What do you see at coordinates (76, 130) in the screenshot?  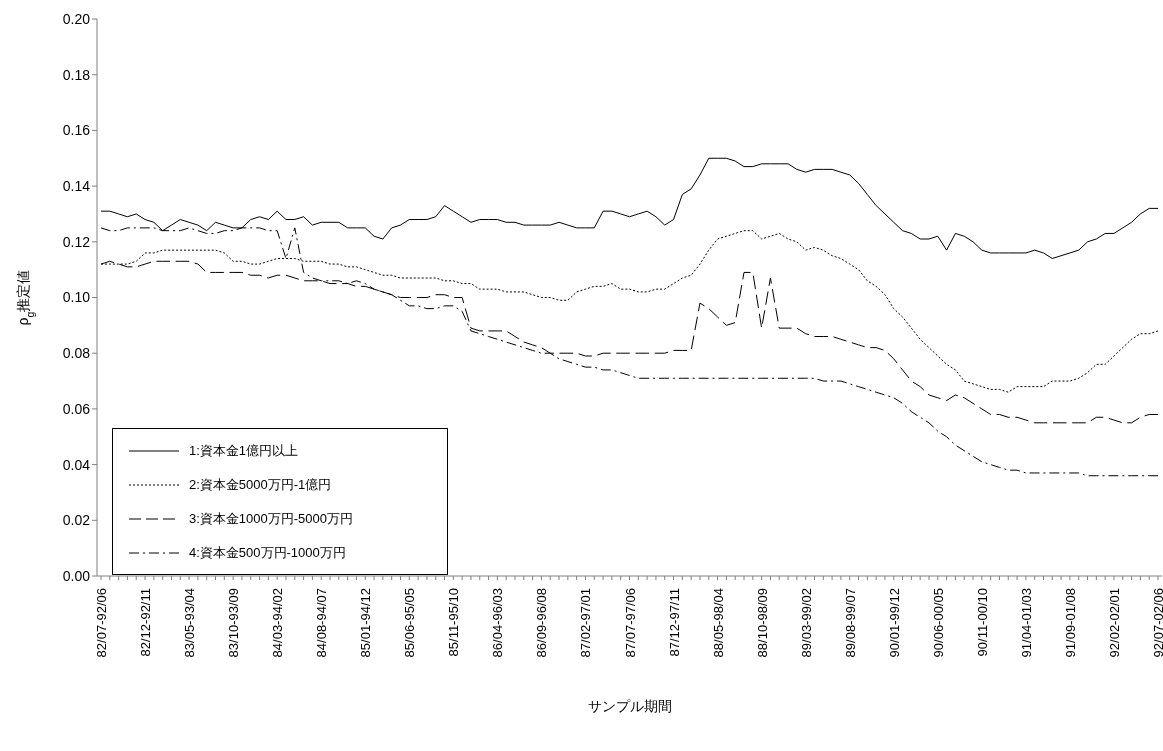 I see `y-tick-label: 0.16` at bounding box center [76, 130].